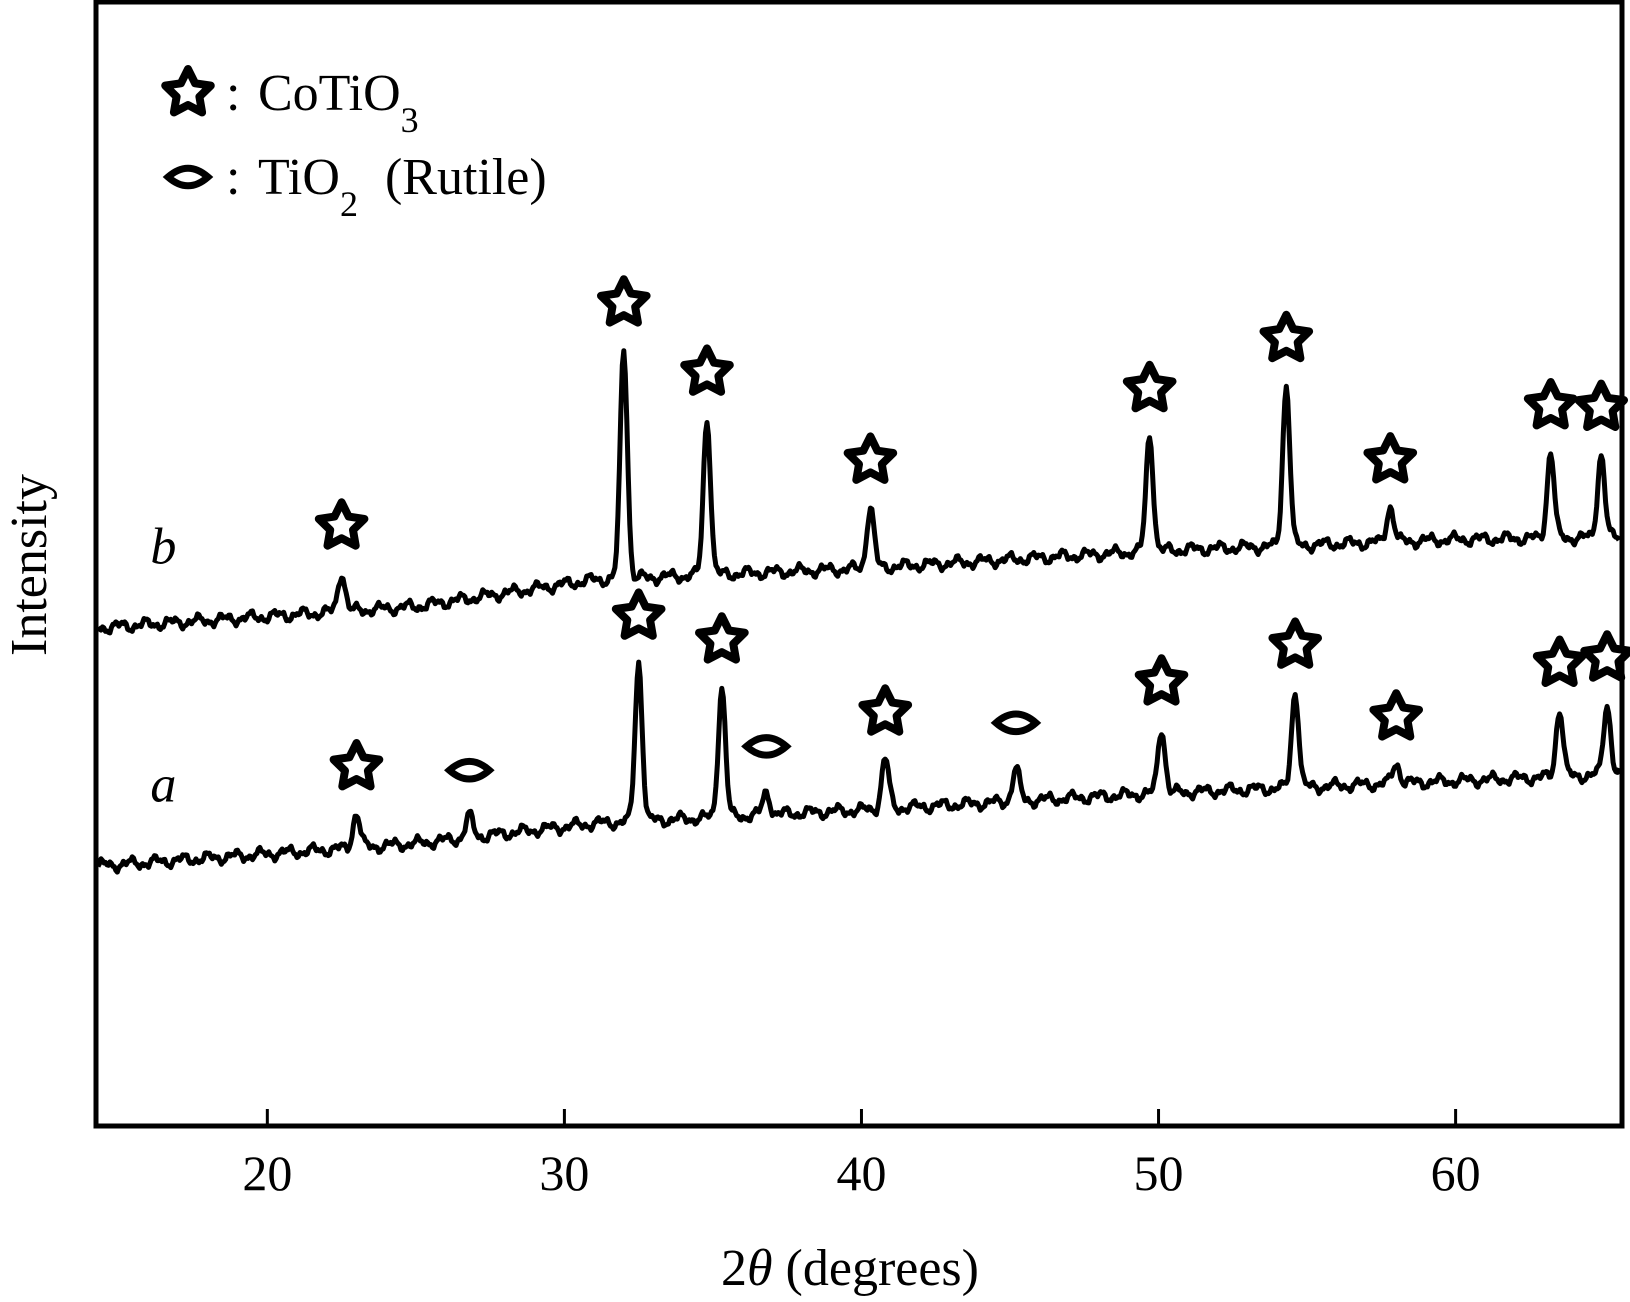 The height and width of the screenshot is (1302, 1630). I want to click on series-a-peak-7-marker, so click(1161, 680).